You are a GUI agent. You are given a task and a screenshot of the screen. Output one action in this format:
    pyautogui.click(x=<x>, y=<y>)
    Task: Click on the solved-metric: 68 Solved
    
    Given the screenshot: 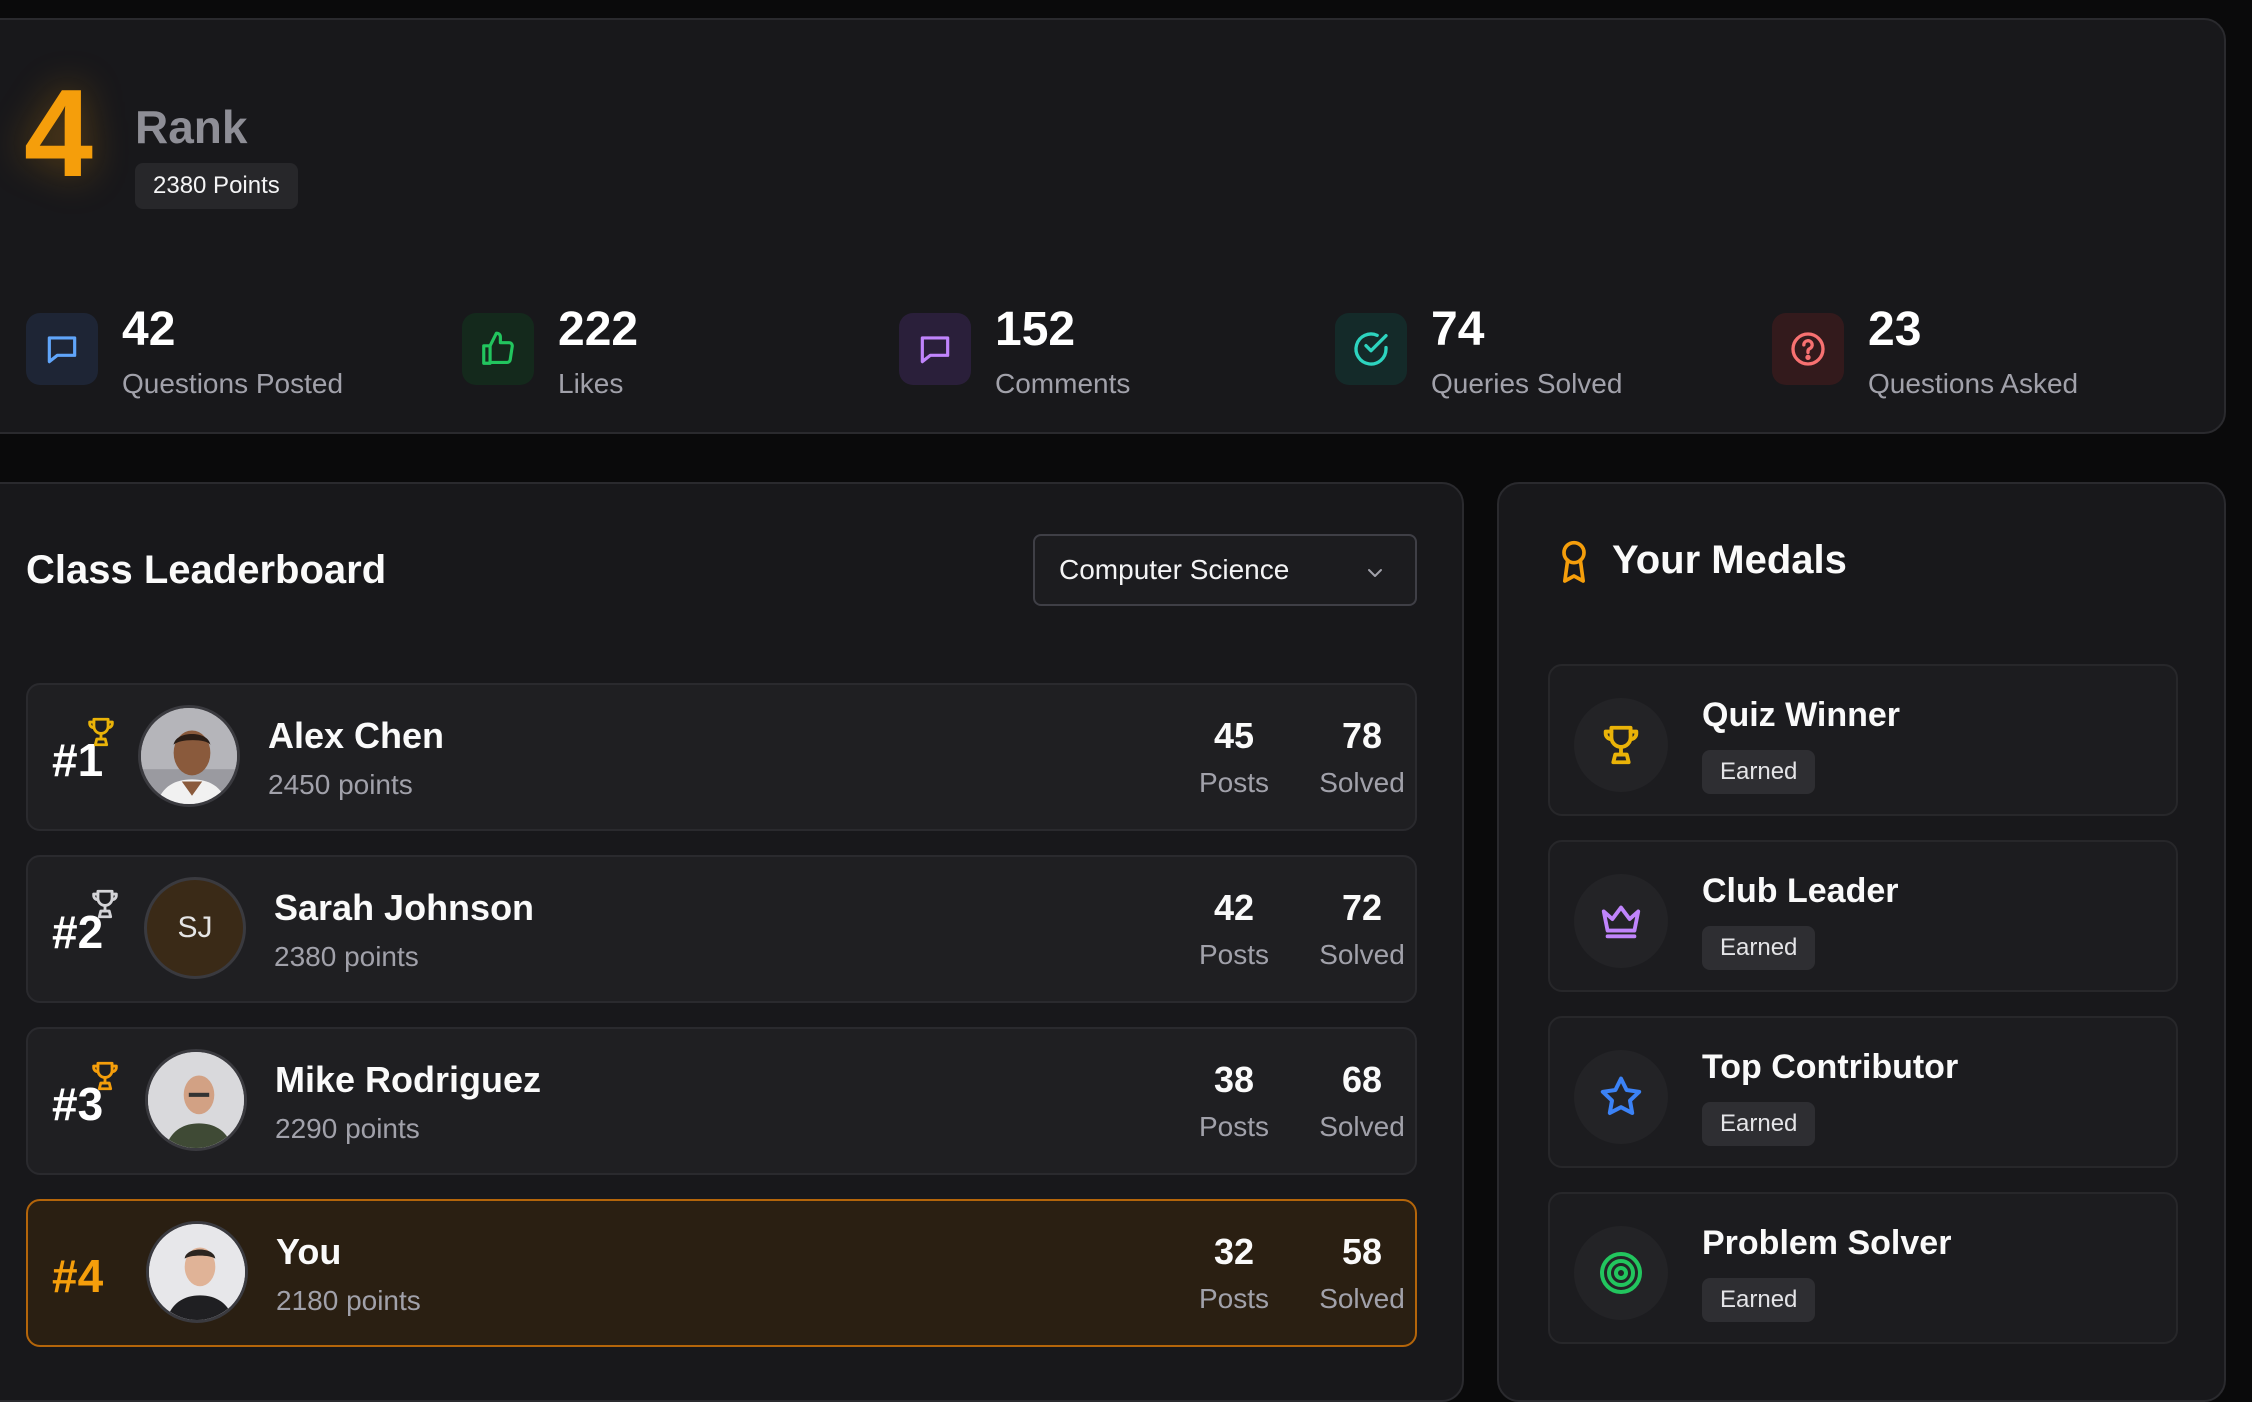 What is the action you would take?
    pyautogui.click(x=1362, y=1100)
    